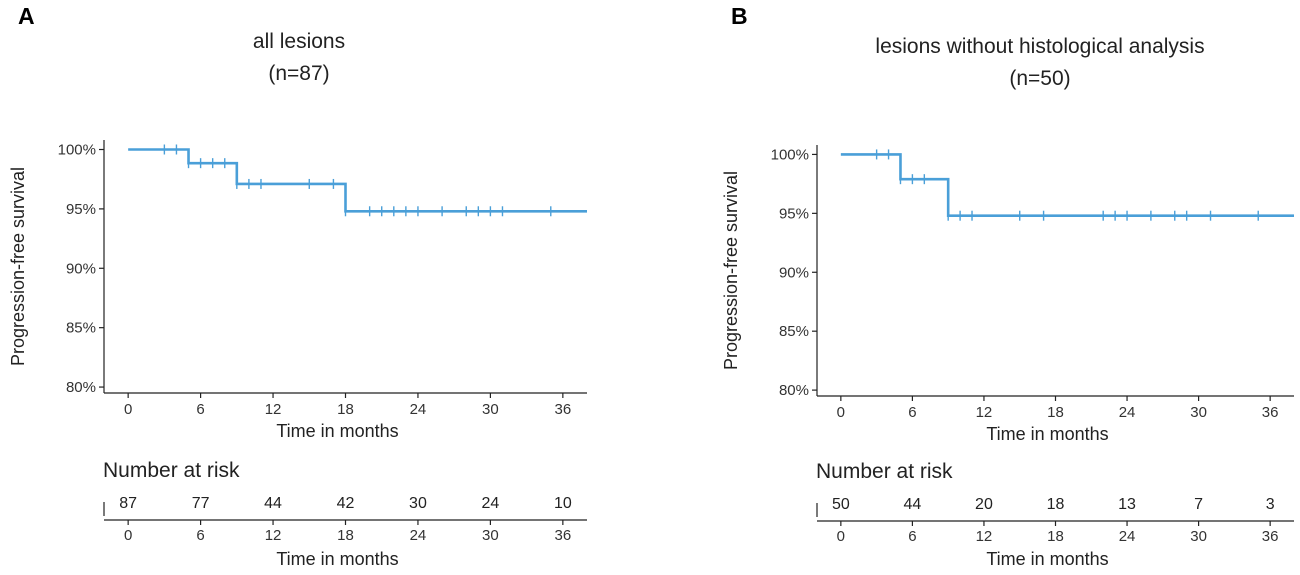 This screenshot has width=1300, height=575. Describe the element at coordinates (739, 16) in the screenshot. I see `panel-letter: B` at that location.